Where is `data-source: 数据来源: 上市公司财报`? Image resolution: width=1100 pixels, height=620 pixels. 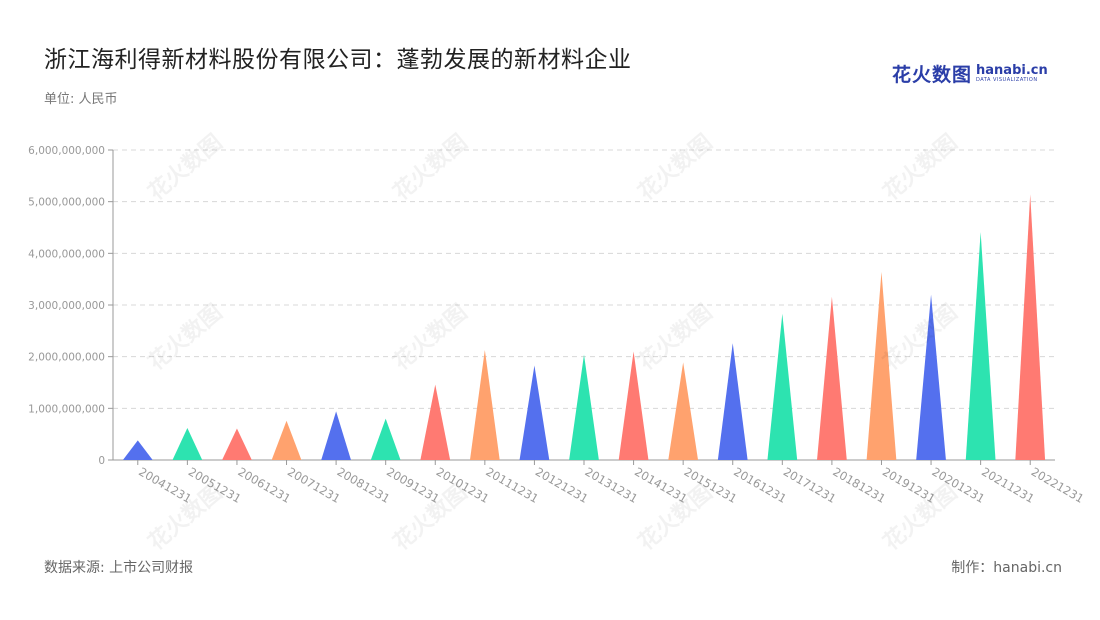
data-source: 数据来源: 上市公司财报 is located at coordinates (119, 568).